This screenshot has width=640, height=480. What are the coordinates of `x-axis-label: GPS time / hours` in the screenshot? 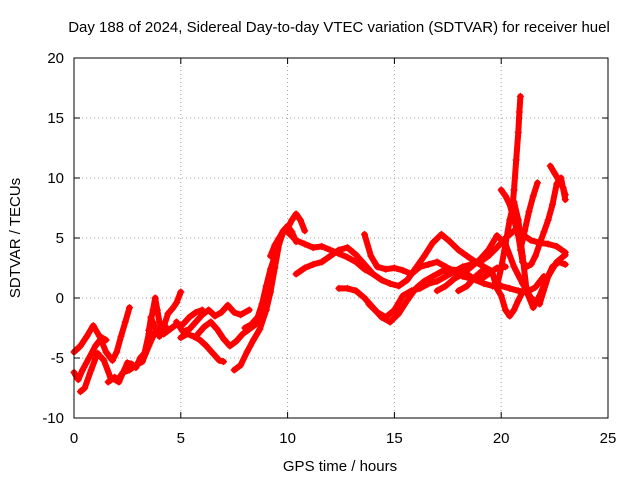 It's located at (340, 466).